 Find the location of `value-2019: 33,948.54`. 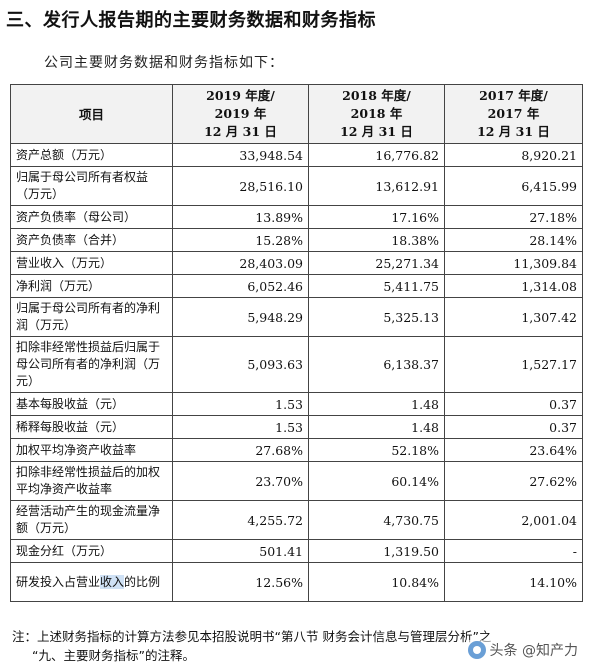

value-2019: 33,948.54 is located at coordinates (240, 155).